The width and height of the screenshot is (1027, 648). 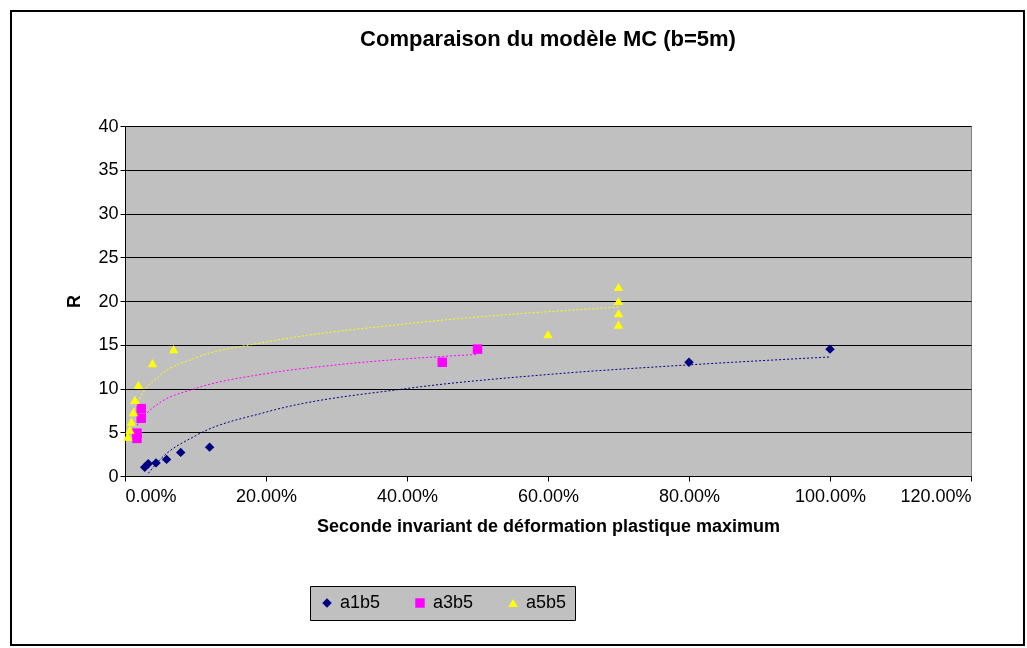 What do you see at coordinates (108, 388) in the screenshot?
I see `y-tick-label: 10` at bounding box center [108, 388].